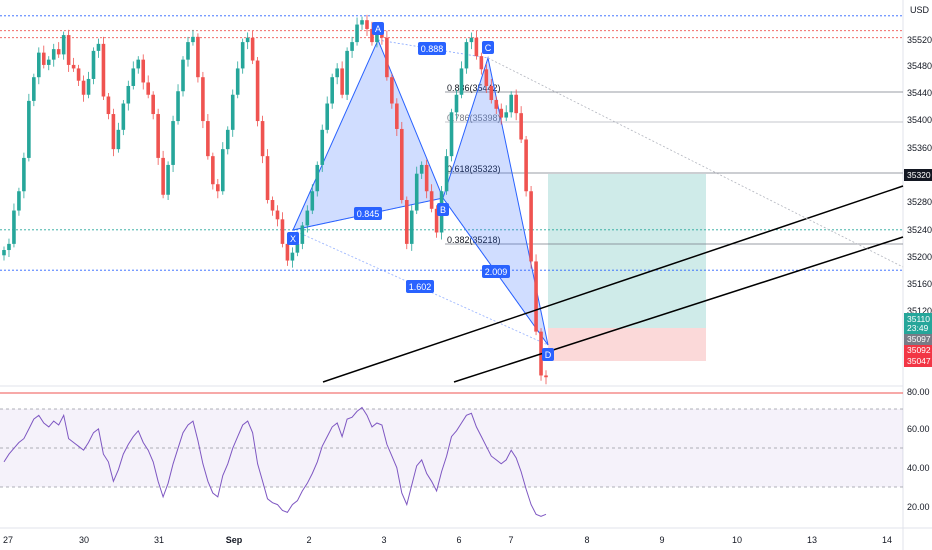  What do you see at coordinates (474, 88) in the screenshot?
I see `fib-label-0886: 0.886(35442)` at bounding box center [474, 88].